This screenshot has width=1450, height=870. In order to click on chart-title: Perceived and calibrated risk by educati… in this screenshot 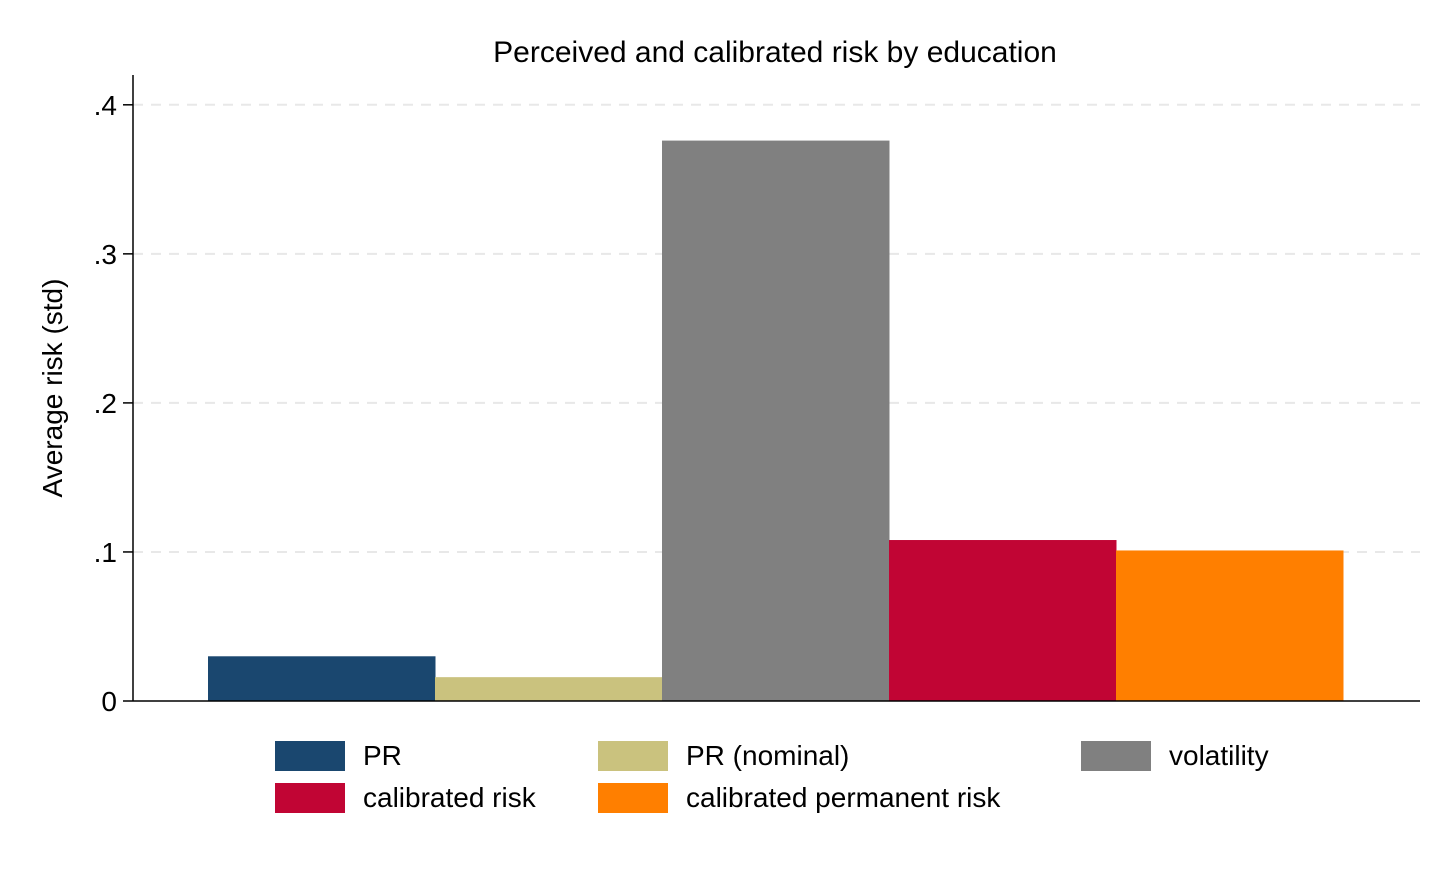, I will do `click(775, 52)`.